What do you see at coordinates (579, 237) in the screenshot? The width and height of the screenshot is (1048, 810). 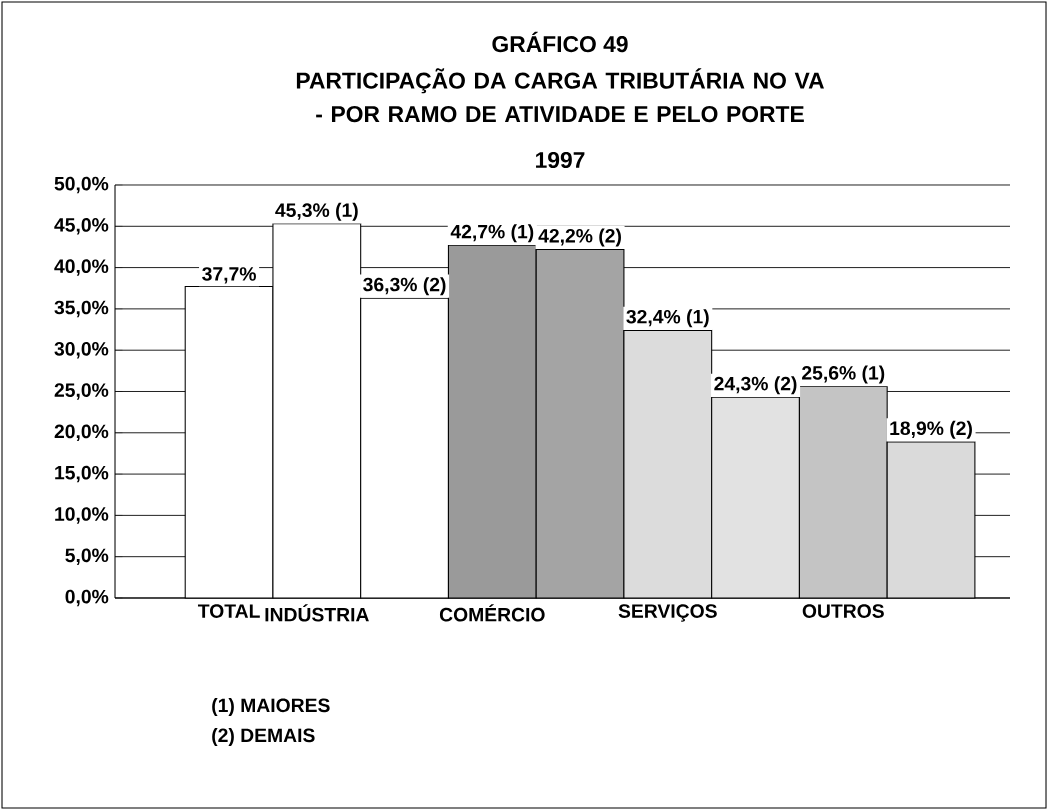 I see `data-label: 42,2% (2)` at bounding box center [579, 237].